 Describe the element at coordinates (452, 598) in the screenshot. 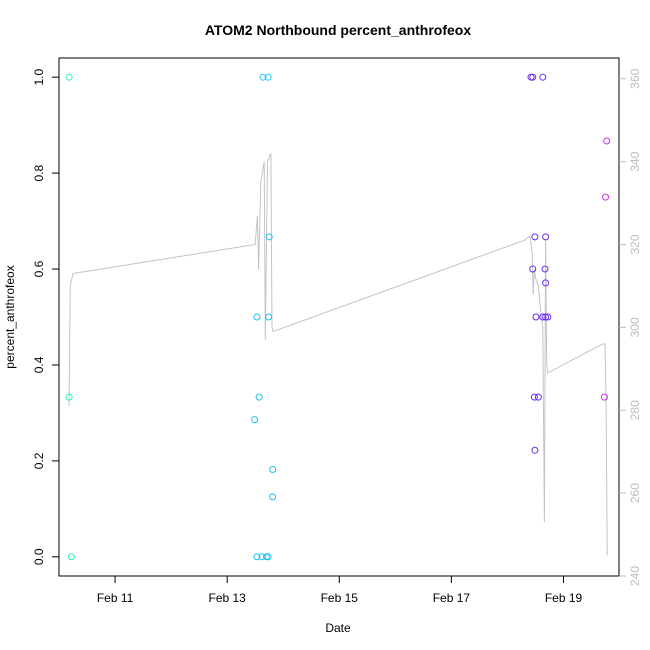

I see `x-tick-label: Feb 17` at that location.